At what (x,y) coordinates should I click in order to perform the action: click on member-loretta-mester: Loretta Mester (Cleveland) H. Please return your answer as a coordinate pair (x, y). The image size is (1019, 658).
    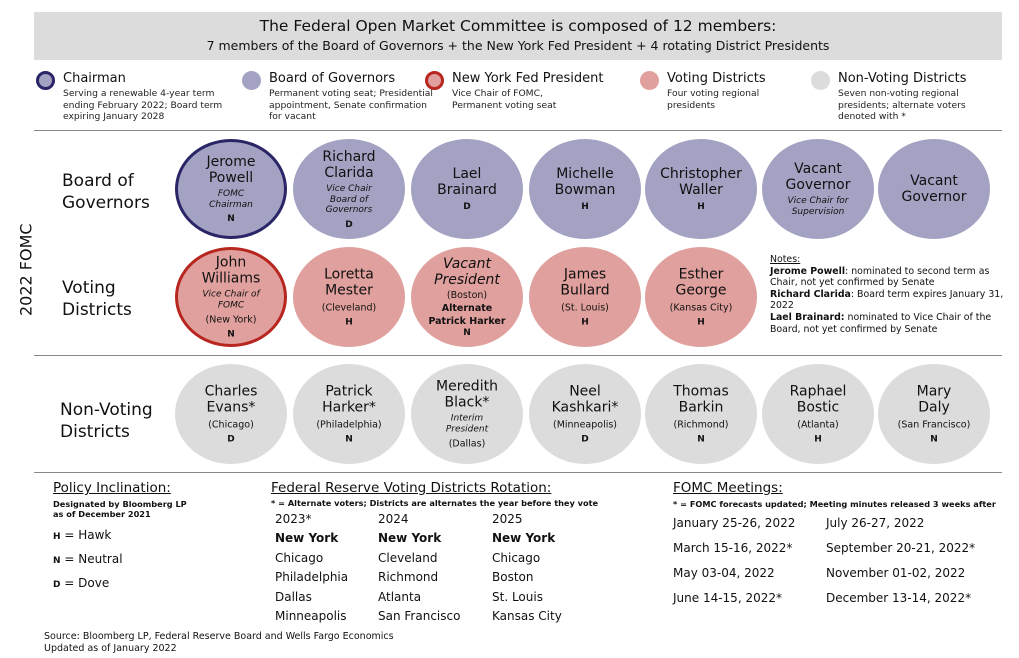
    Looking at the image, I should click on (349, 297).